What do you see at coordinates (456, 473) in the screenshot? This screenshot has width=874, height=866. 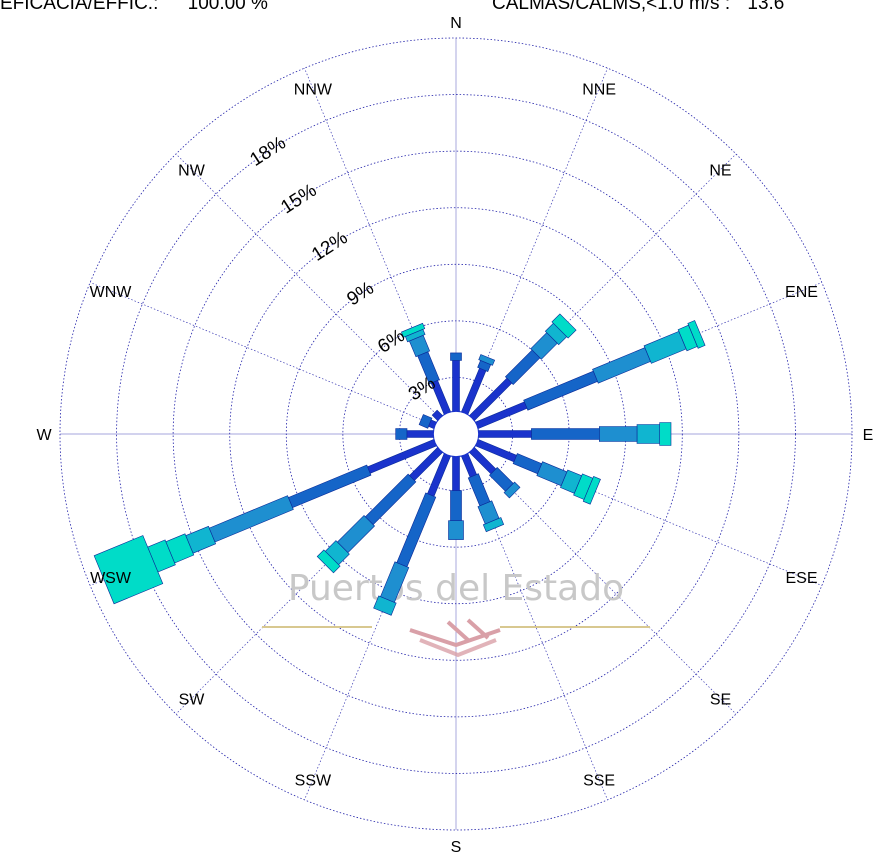 I see `bar-s-seg1` at bounding box center [456, 473].